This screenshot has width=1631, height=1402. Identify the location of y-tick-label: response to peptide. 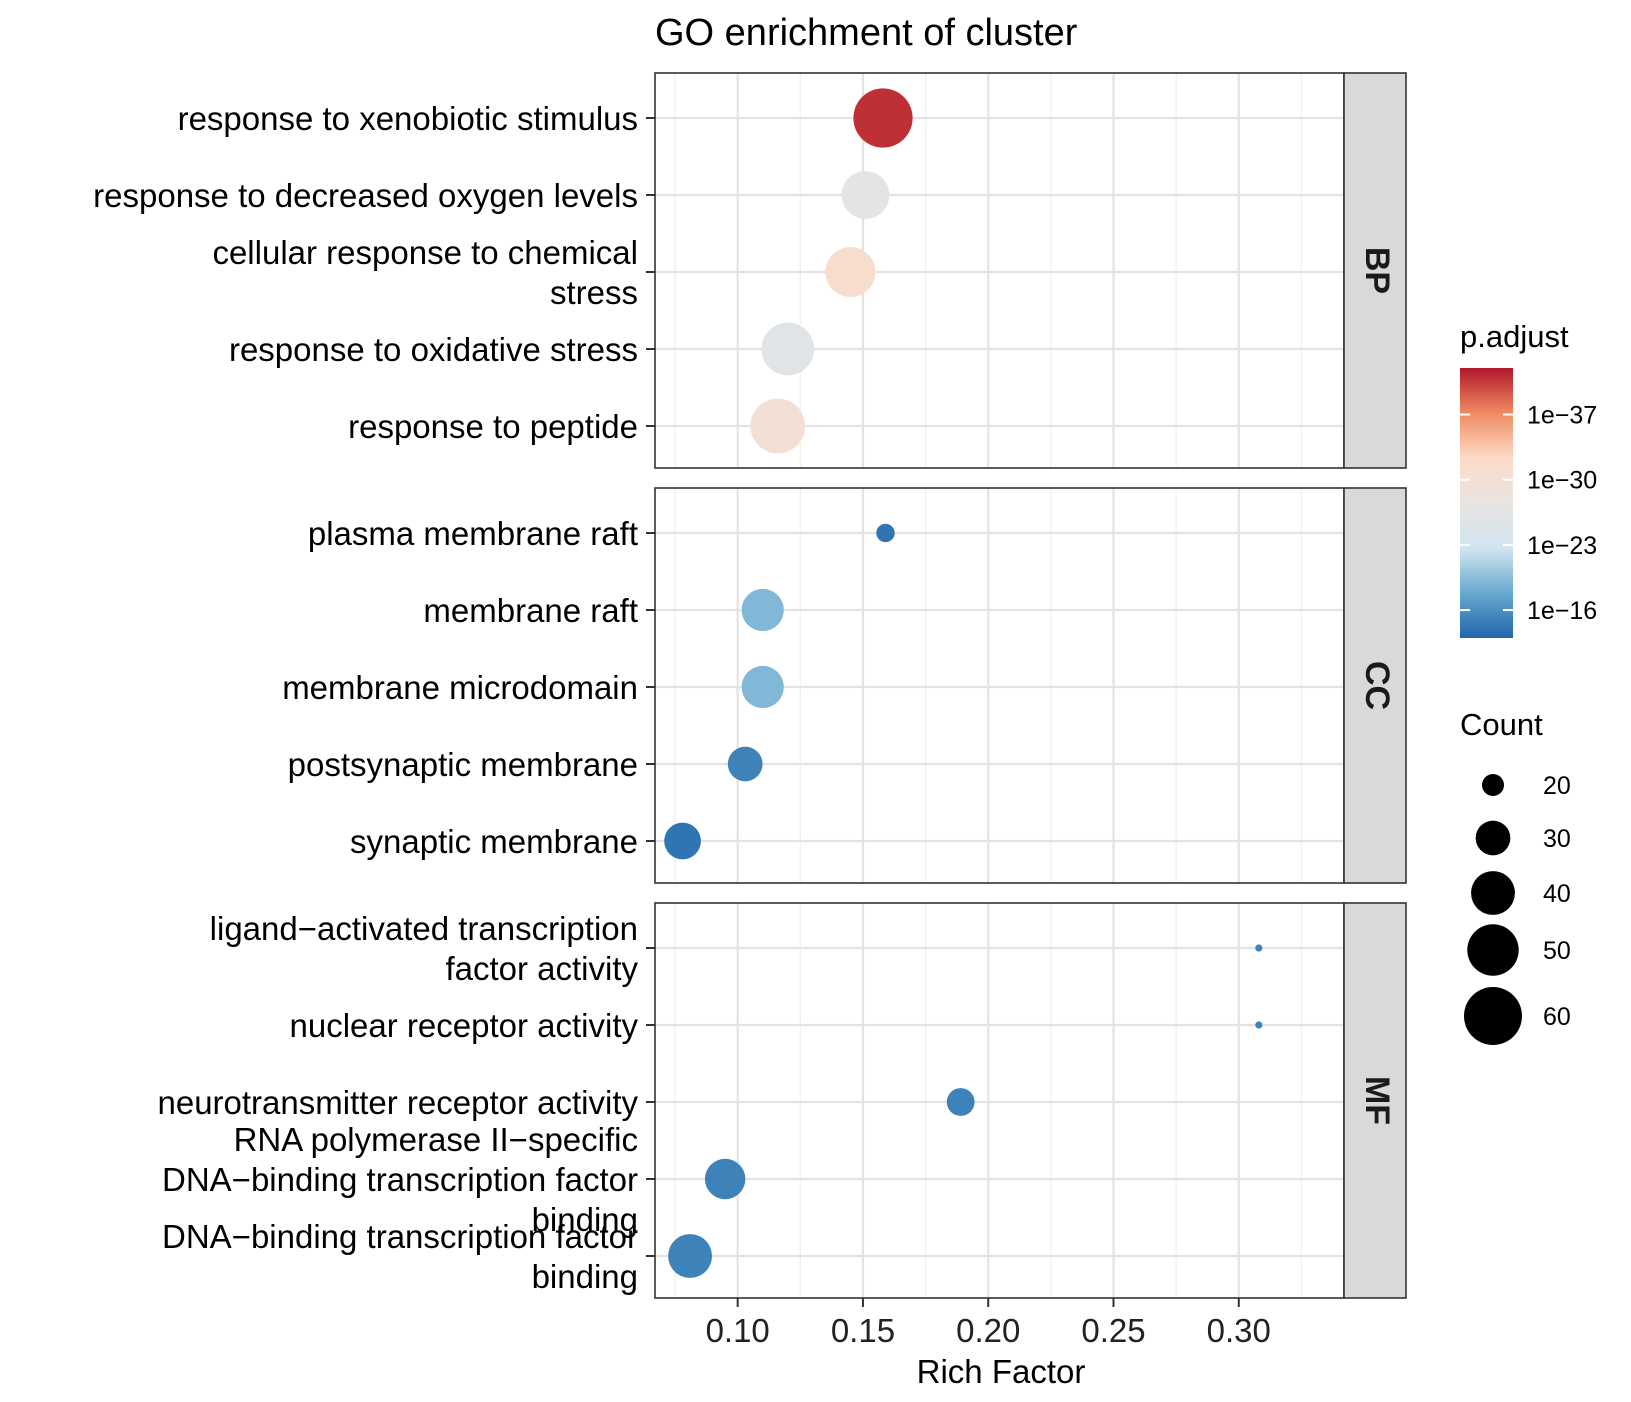
(493, 426).